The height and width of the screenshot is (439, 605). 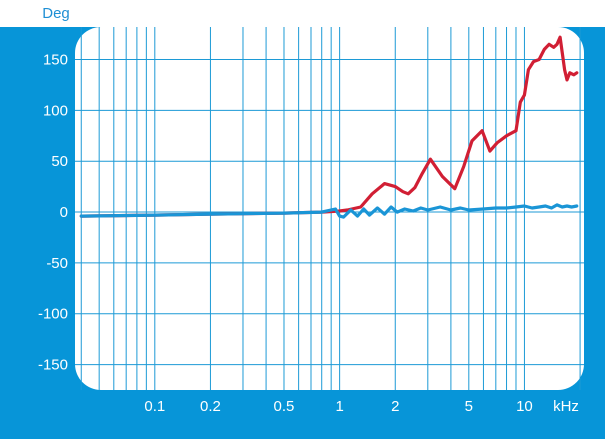 What do you see at coordinates (59, 161) in the screenshot?
I see `y-tick-label: 50` at bounding box center [59, 161].